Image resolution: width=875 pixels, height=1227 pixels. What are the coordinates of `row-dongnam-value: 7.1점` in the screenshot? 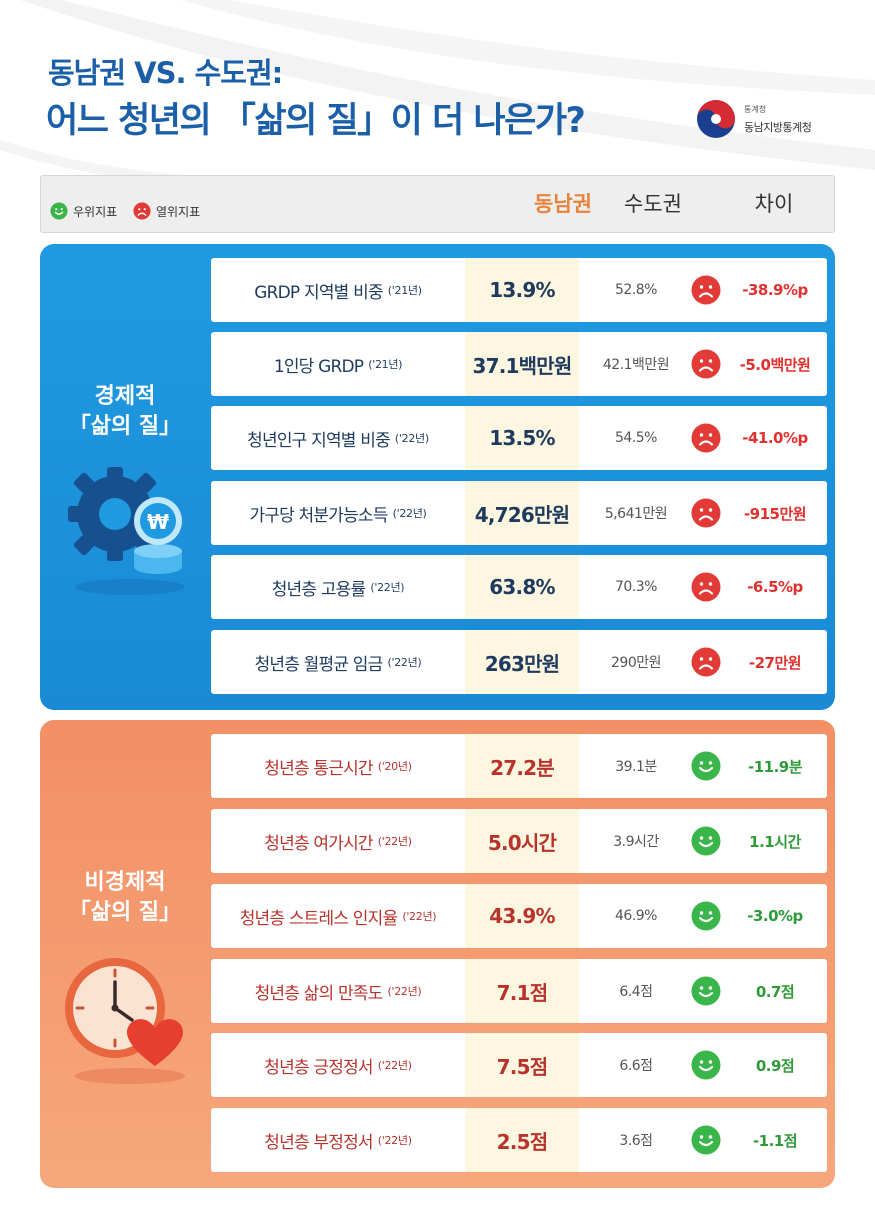 It's located at (522, 991).